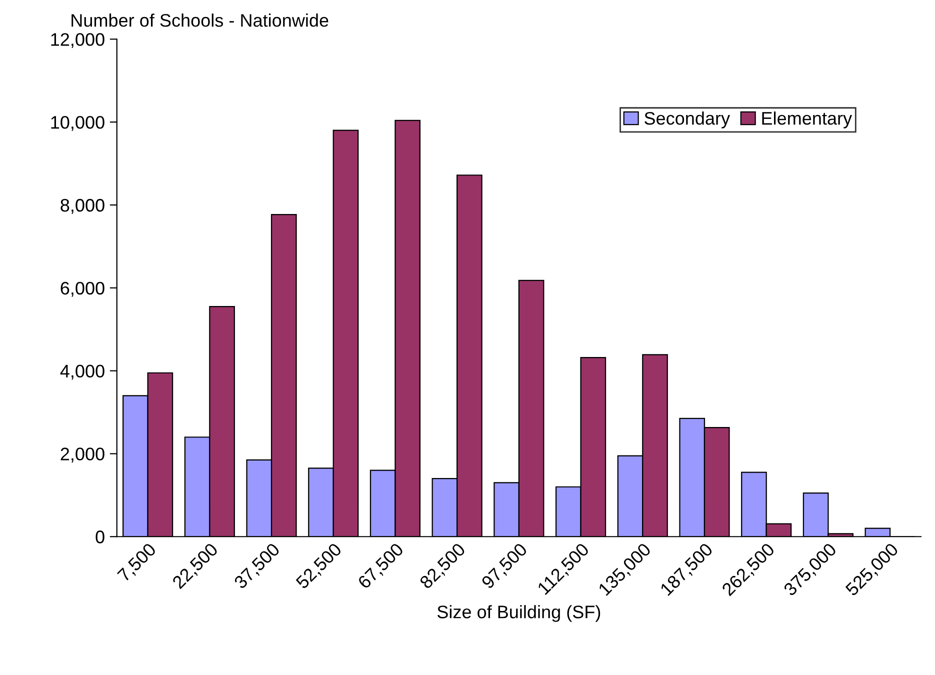  I want to click on legend-label: Elementary, so click(807, 119).